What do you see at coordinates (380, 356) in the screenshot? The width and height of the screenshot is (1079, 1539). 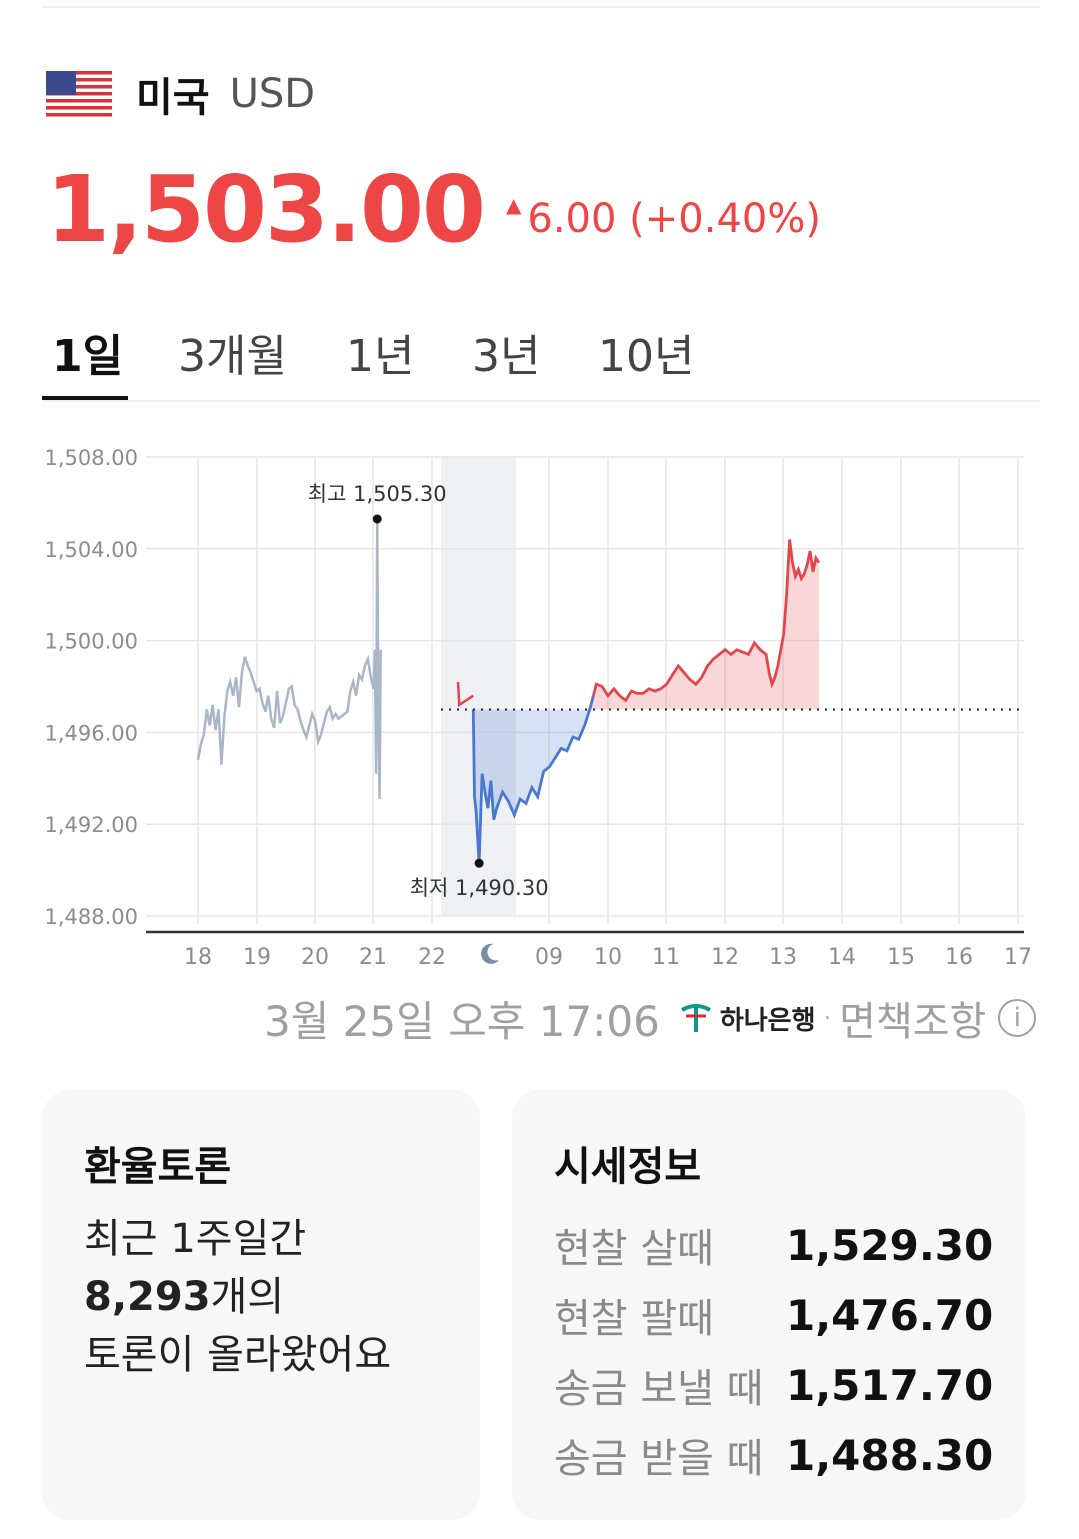 I see `tab-1y: 1년` at bounding box center [380, 356].